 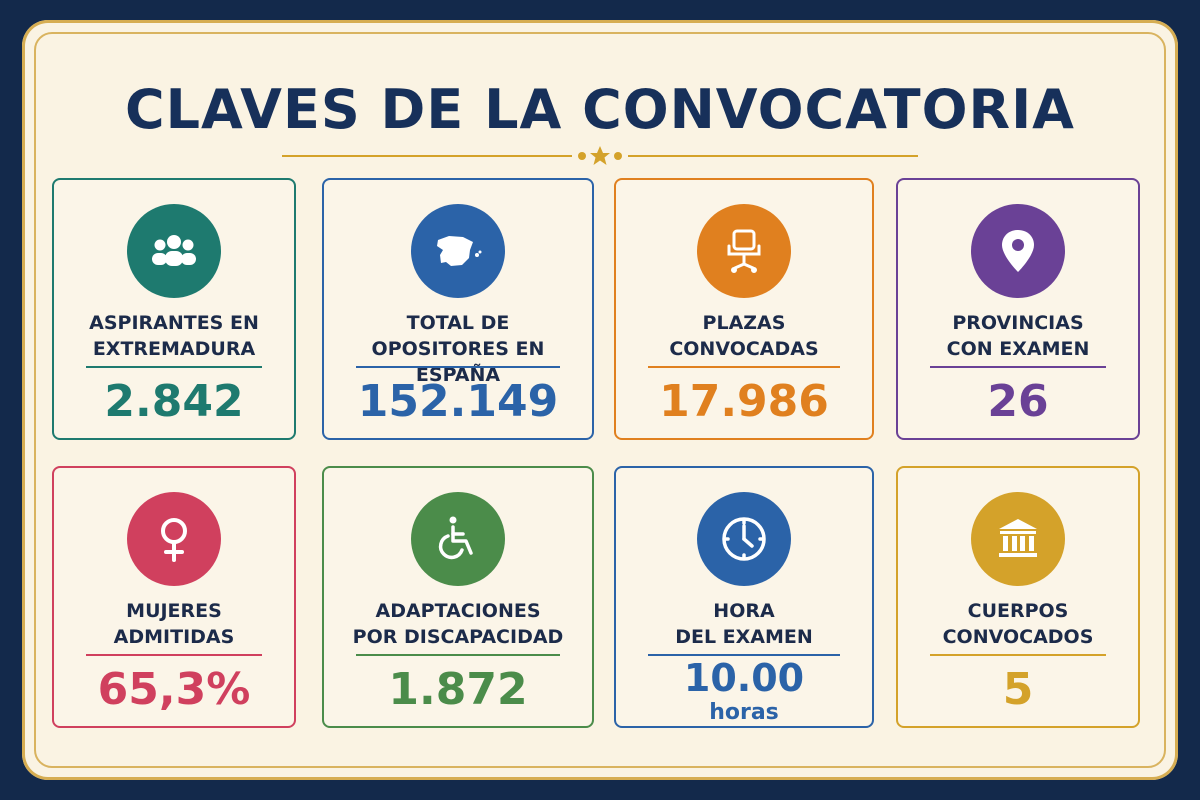 What do you see at coordinates (744, 401) in the screenshot?
I see `card-value: 17.986` at bounding box center [744, 401].